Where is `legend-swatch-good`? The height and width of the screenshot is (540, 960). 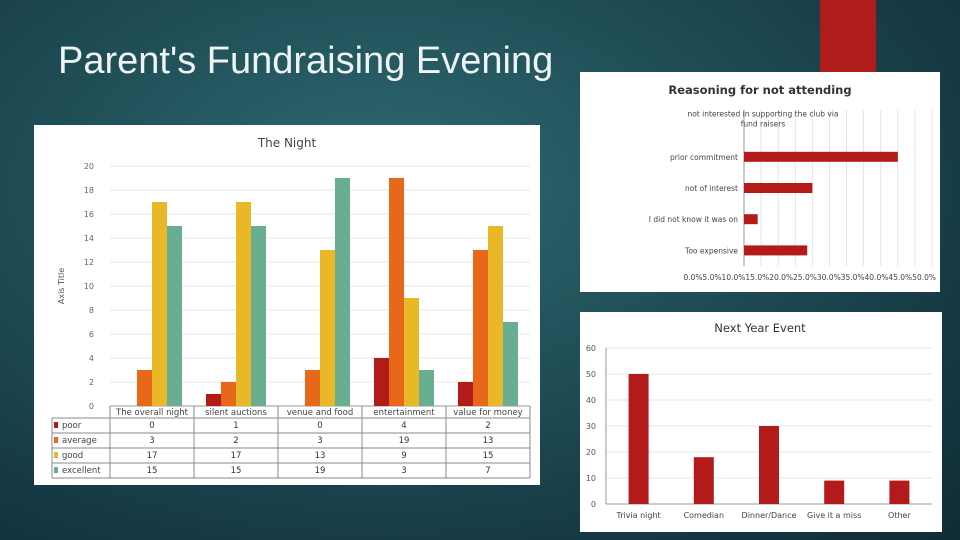 legend-swatch-good is located at coordinates (56, 455).